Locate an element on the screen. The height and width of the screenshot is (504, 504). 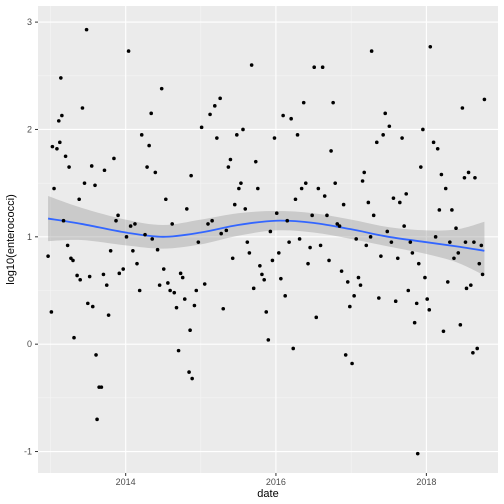
x-tick-label: 2016 is located at coordinates (276, 482).